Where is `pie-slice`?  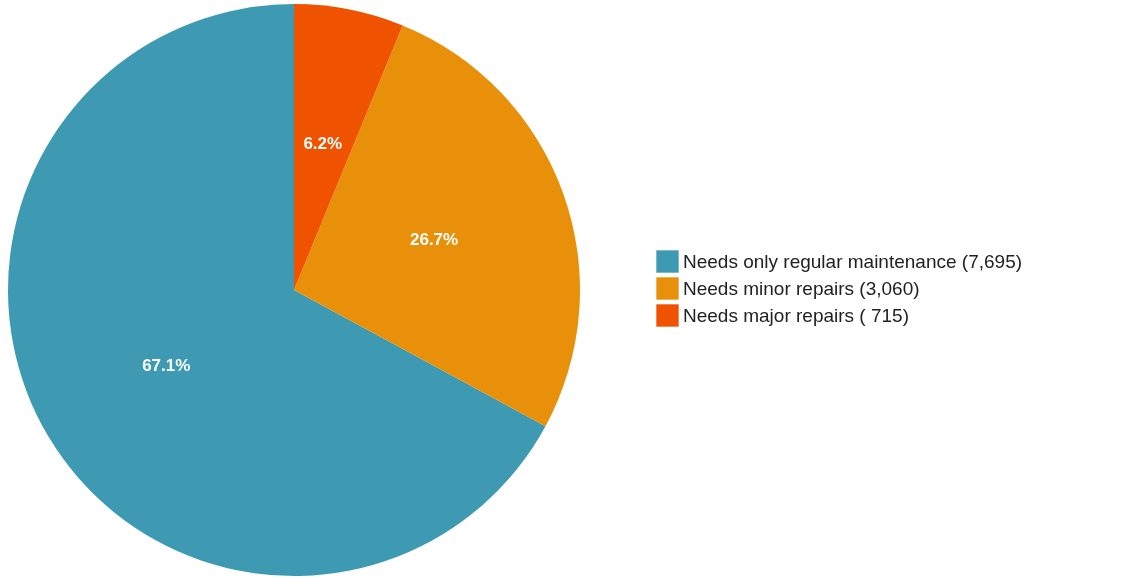 pie-slice is located at coordinates (348, 147).